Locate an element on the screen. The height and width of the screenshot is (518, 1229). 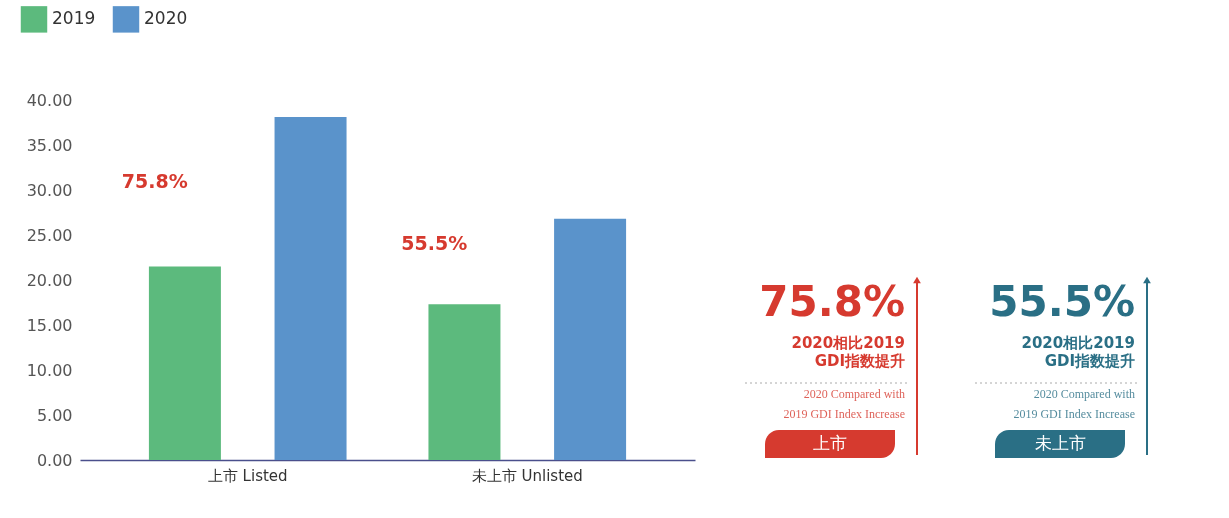
y-tick-label: 35.00 is located at coordinates (49, 145).